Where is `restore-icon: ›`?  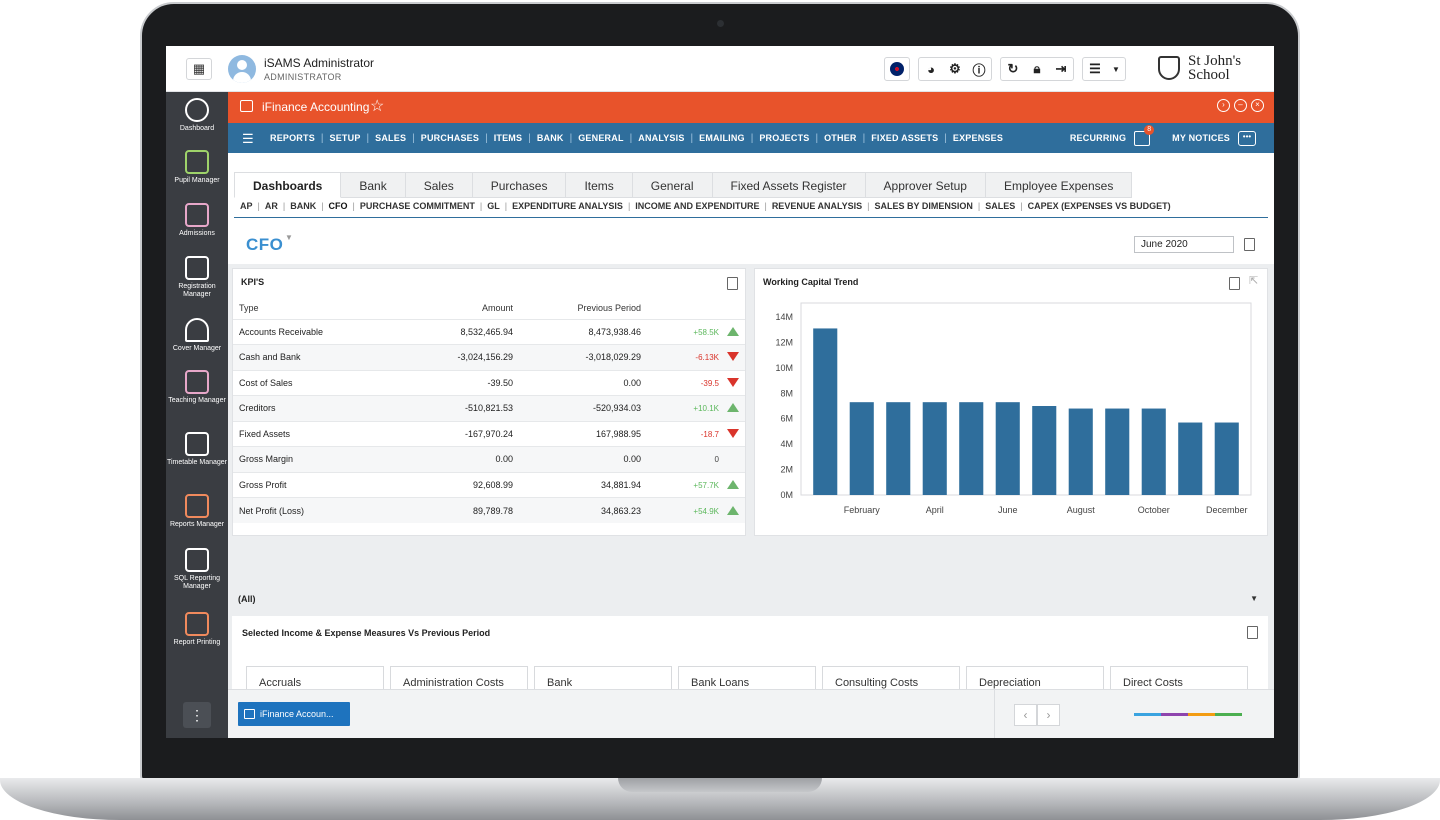
restore-icon: › is located at coordinates (1223, 105).